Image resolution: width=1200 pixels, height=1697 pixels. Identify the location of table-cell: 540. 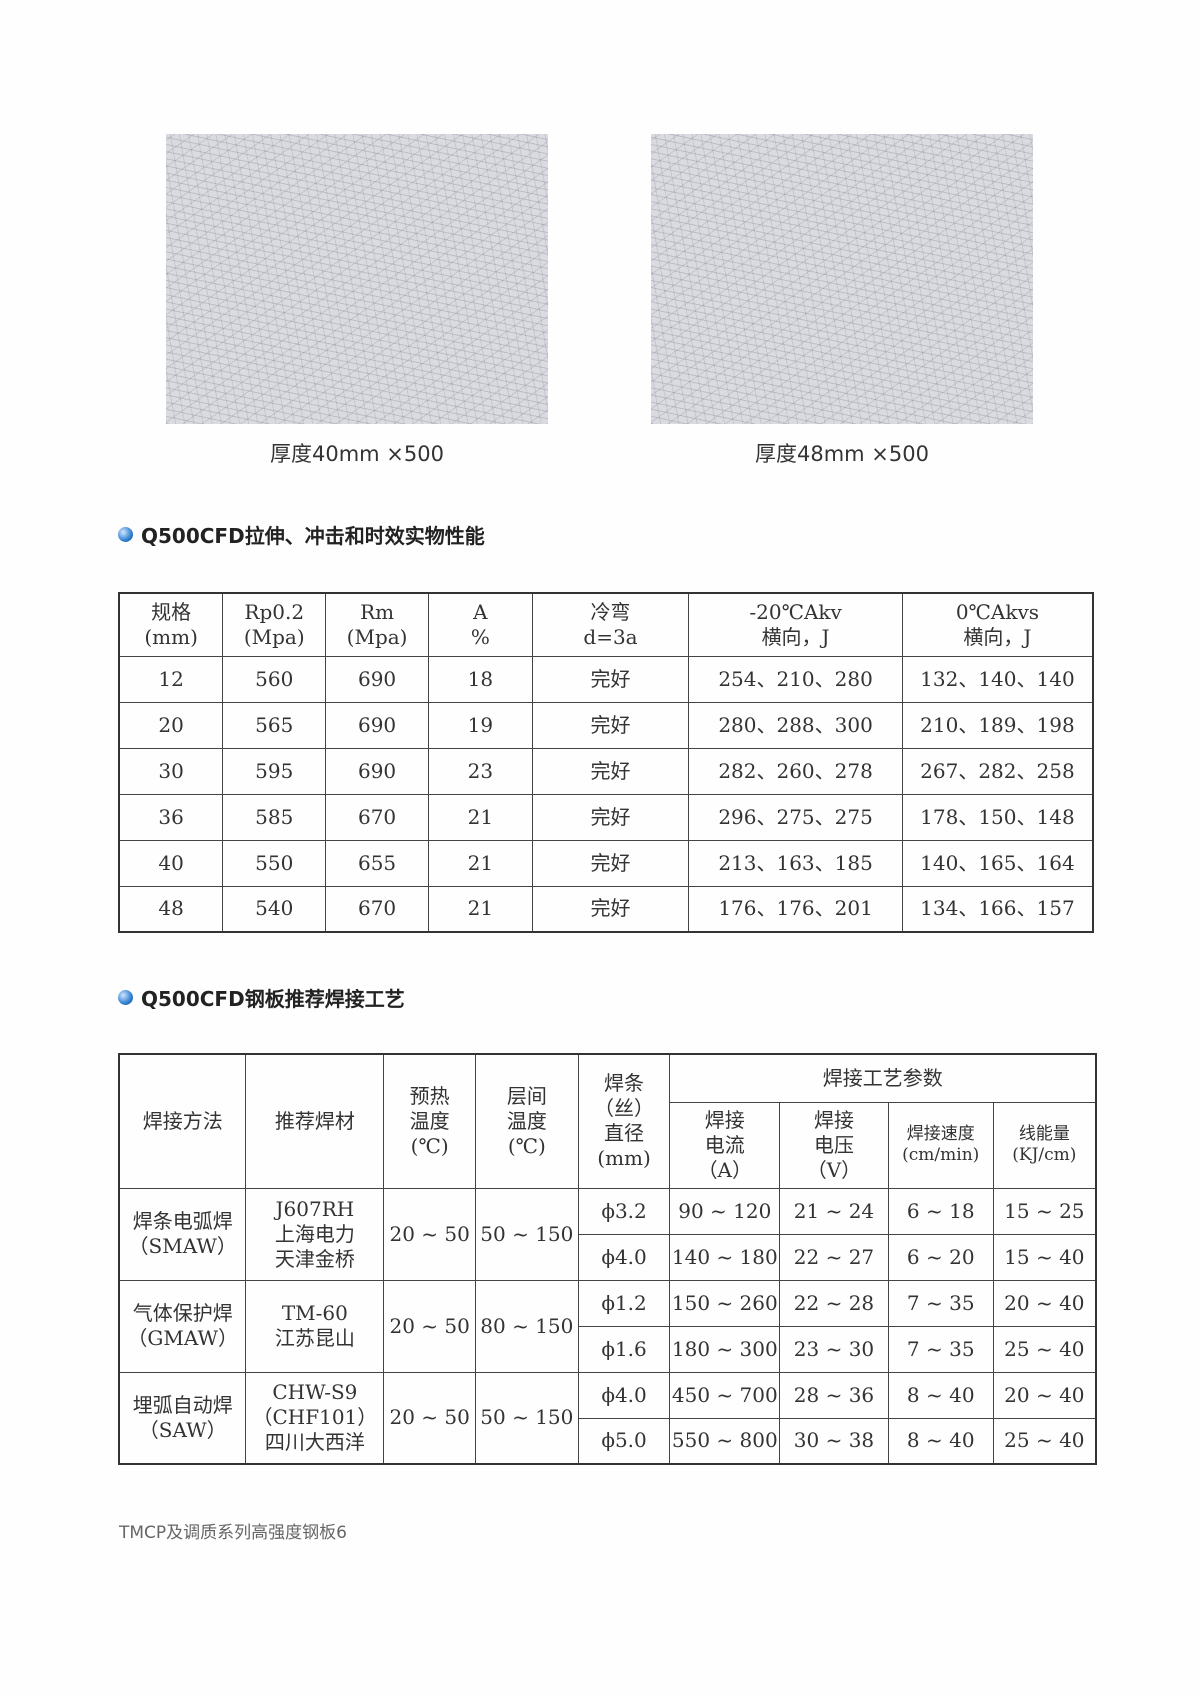
(274, 909).